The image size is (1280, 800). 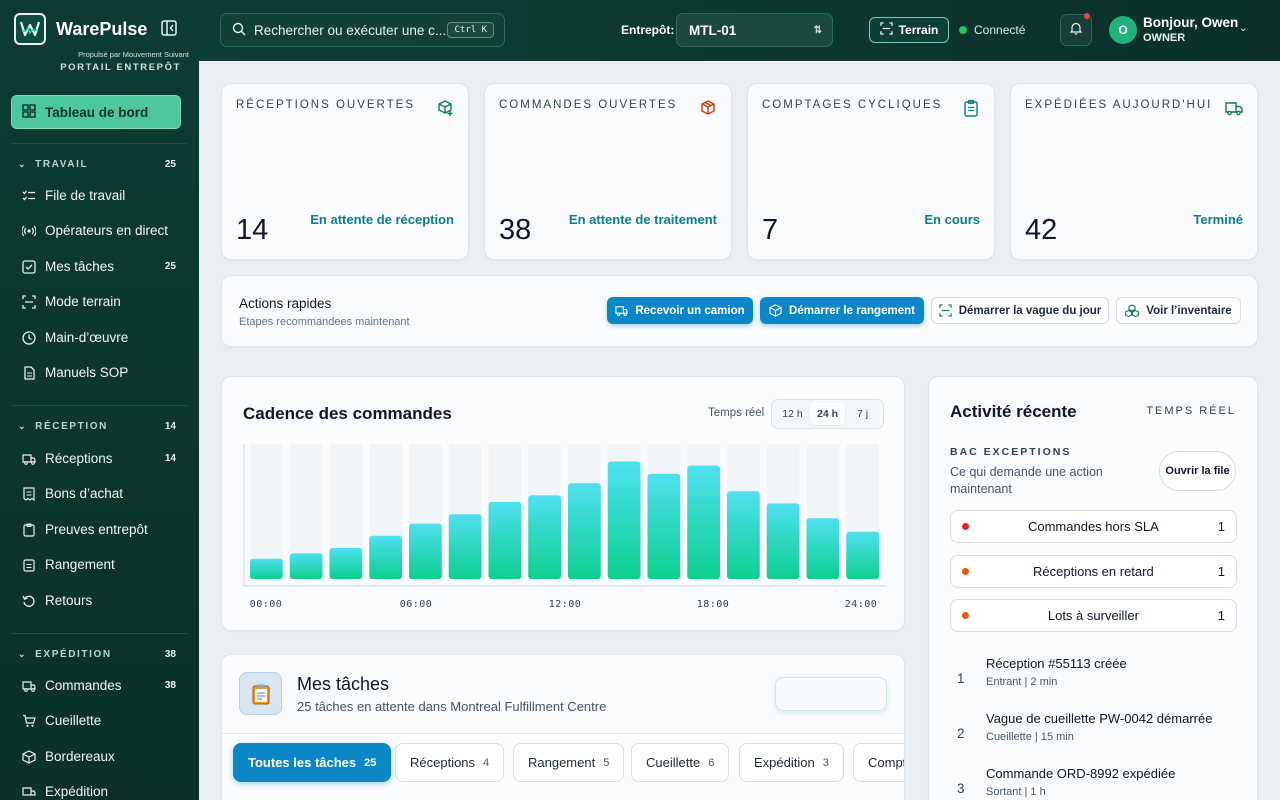 What do you see at coordinates (871, 171) in the screenshot?
I see `kpi-card-cycle-counts: COMPTAGES CYCLIQUES 7 En cours` at bounding box center [871, 171].